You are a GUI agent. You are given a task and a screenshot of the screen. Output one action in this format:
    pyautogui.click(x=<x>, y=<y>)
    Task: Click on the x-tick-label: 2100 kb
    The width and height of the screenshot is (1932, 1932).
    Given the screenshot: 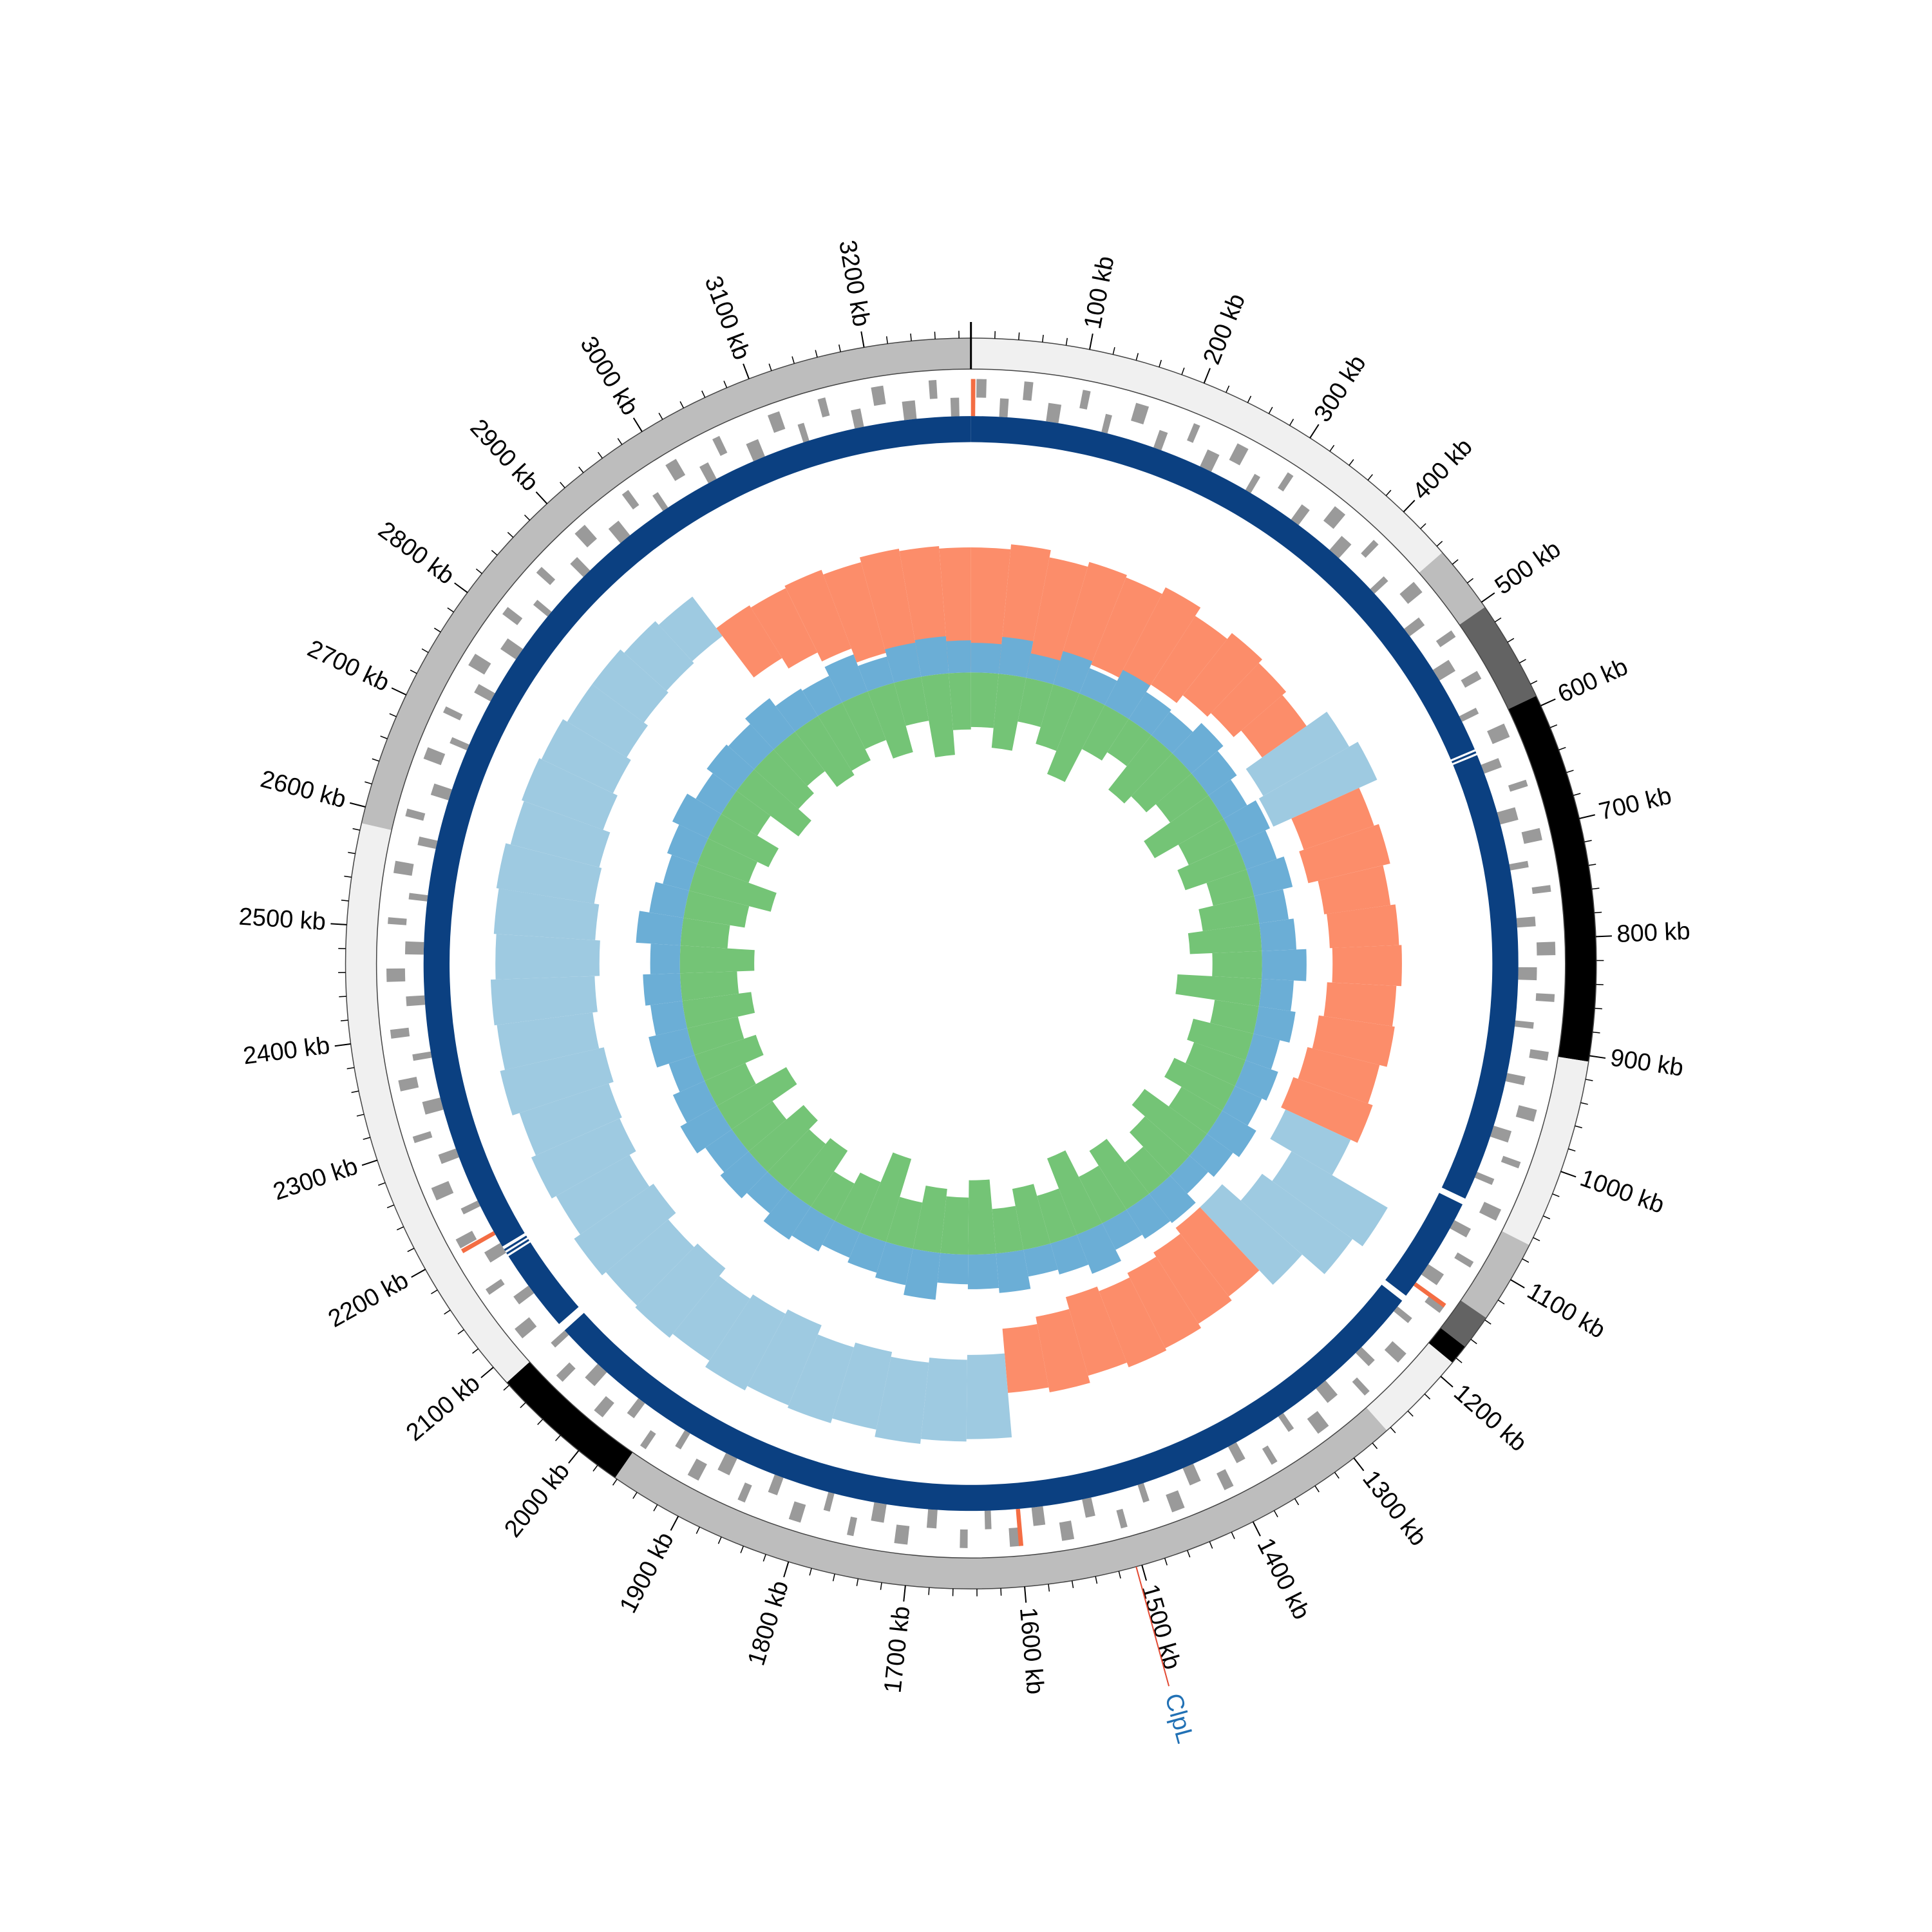 What is the action you would take?
    pyautogui.click(x=443, y=1408)
    